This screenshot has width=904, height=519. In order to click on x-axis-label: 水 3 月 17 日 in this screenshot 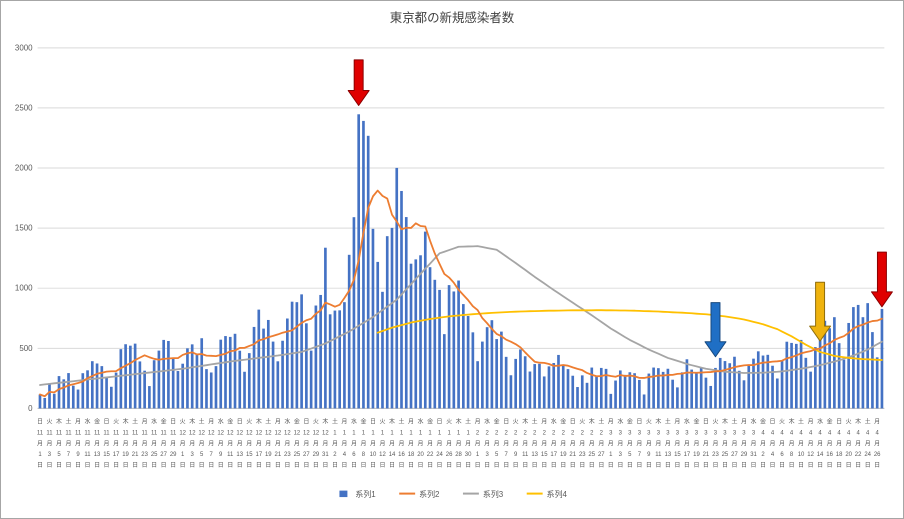, I will do `click(687, 443)`.